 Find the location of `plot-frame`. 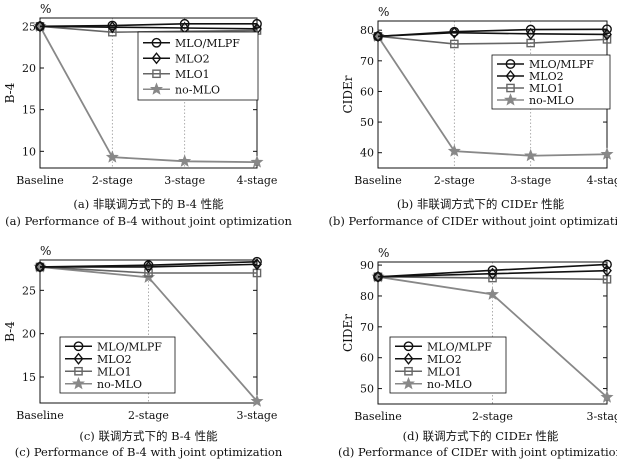

plot-frame is located at coordinates (148, 331).